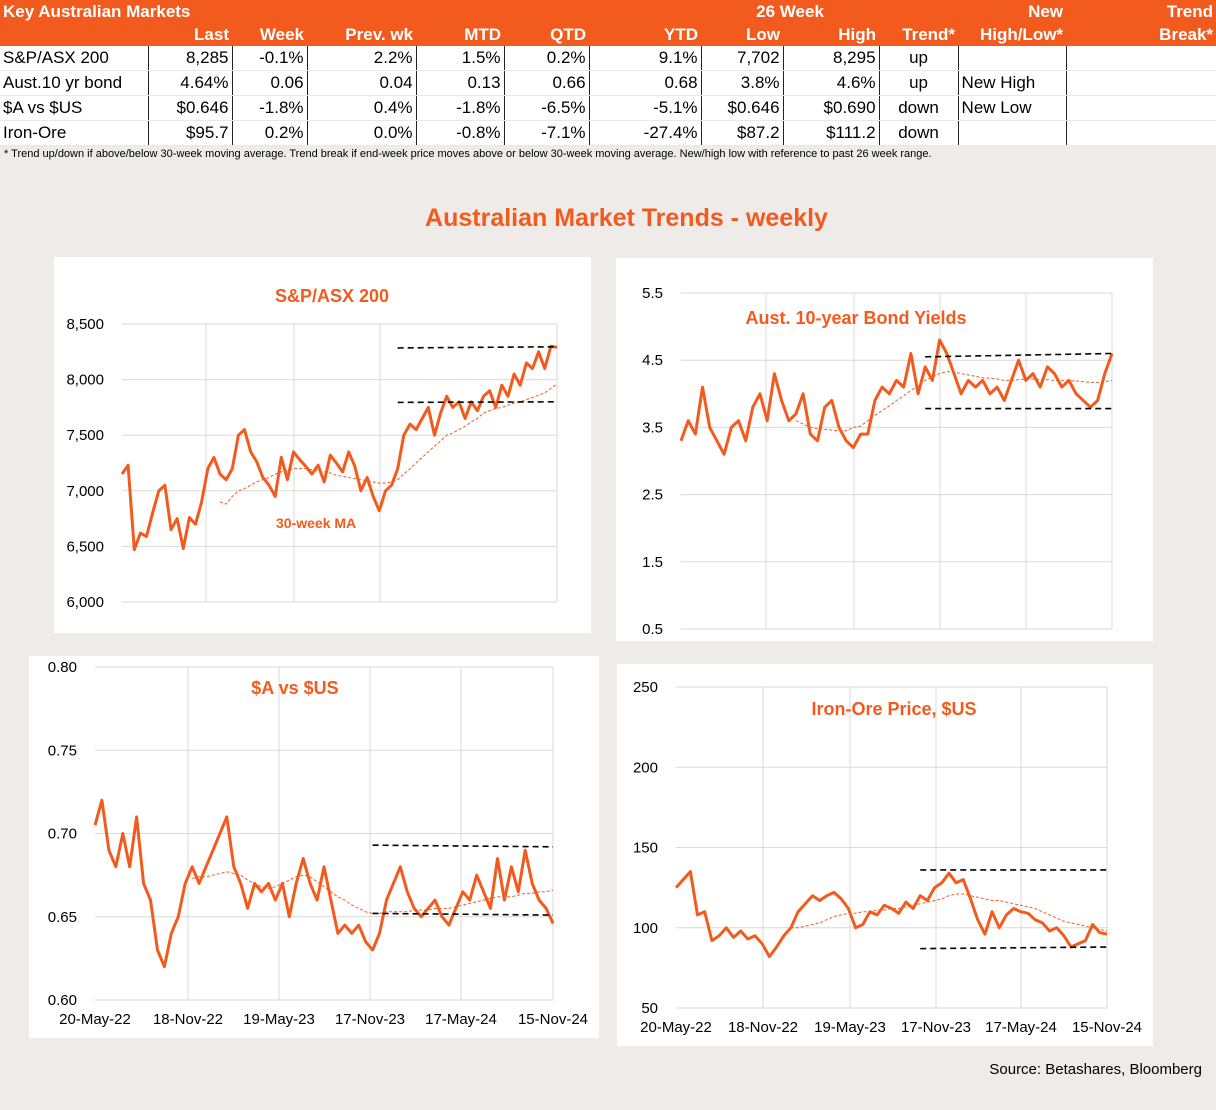 The image size is (1216, 1110). What do you see at coordinates (460, 58) in the screenshot?
I see `cell: 1.5%` at bounding box center [460, 58].